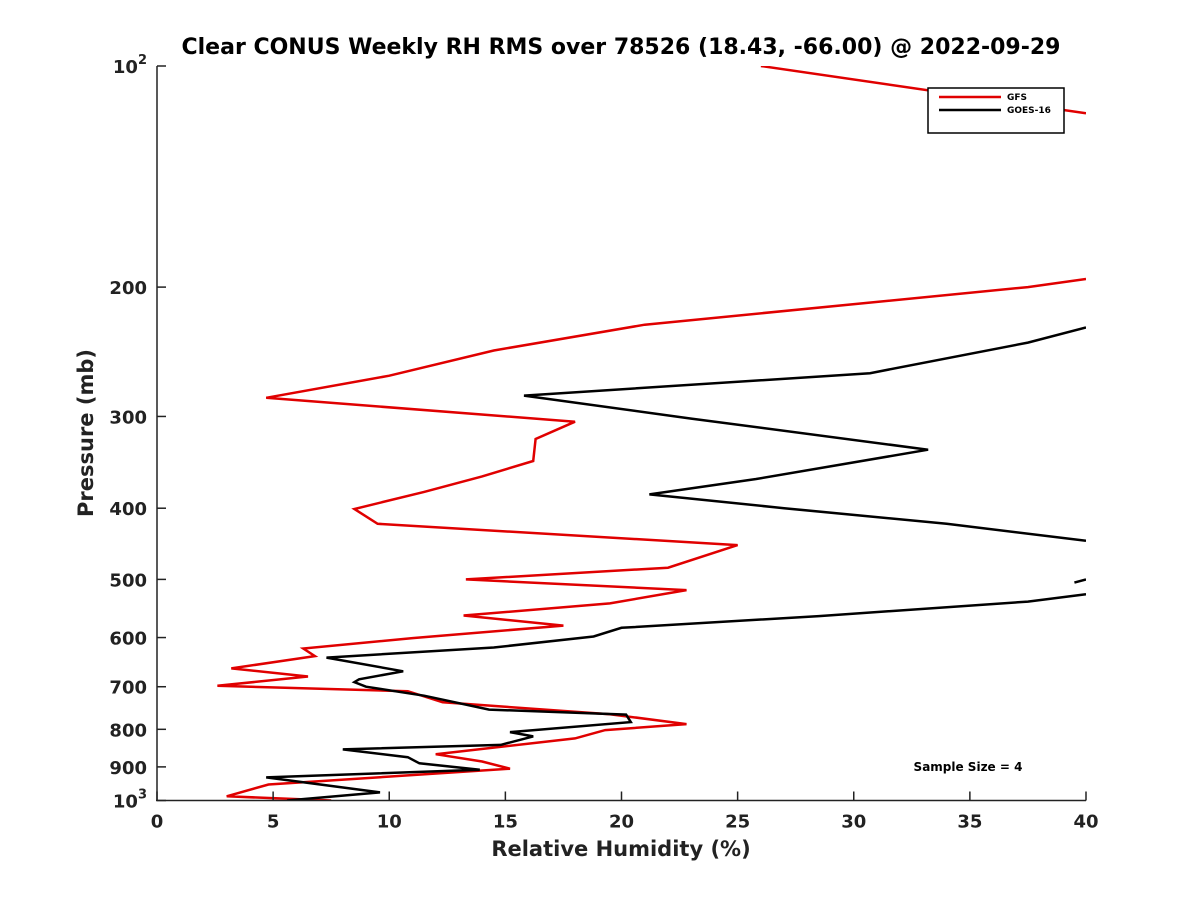  What do you see at coordinates (969, 822) in the screenshot?
I see `x-tick-label: 35` at bounding box center [969, 822].